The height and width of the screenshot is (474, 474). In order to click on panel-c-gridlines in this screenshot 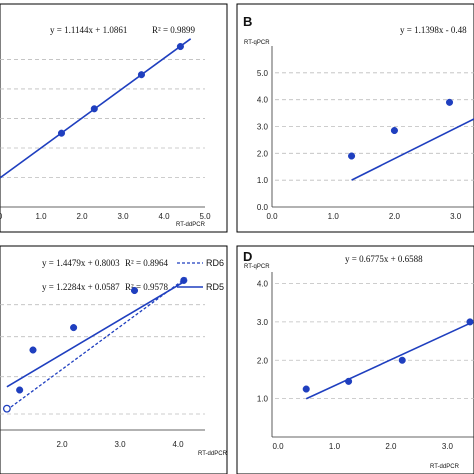, I will do `click(102, 359)`.